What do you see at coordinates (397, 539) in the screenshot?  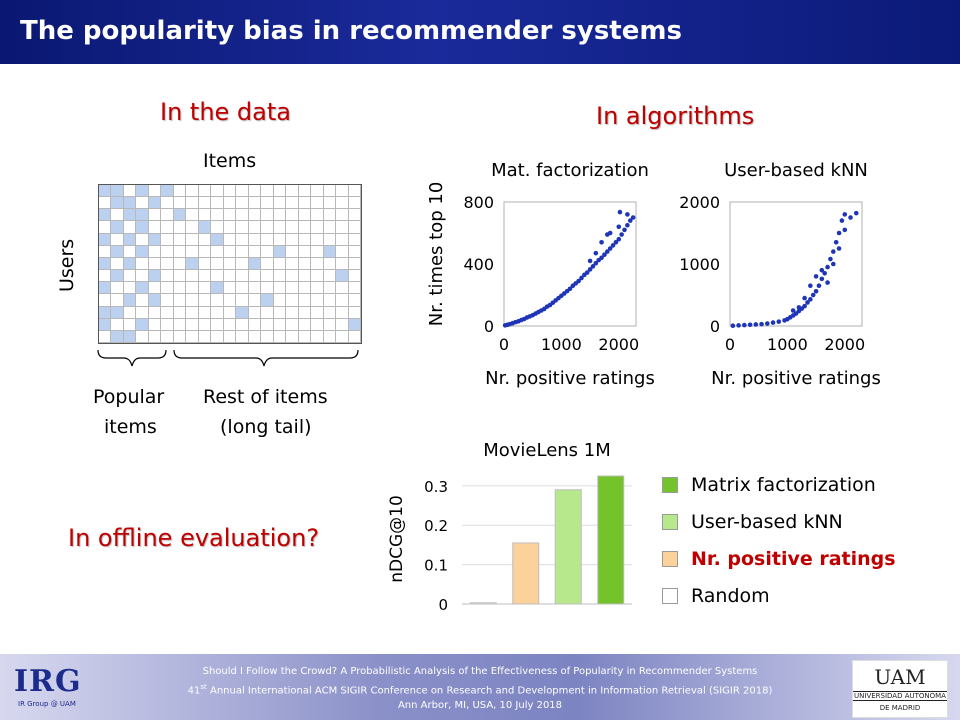 I see `y-axis-label: nDCG@10` at bounding box center [397, 539].